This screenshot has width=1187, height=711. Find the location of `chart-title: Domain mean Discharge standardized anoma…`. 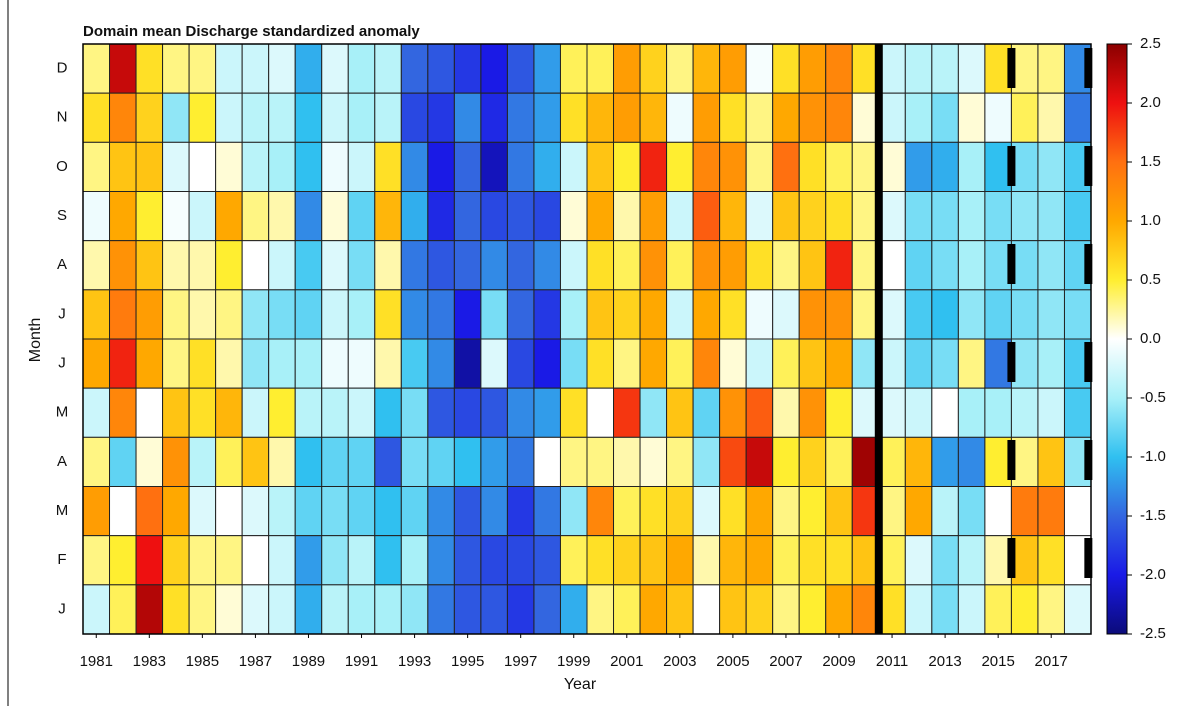

chart-title: Domain mean Discharge standardized anoma… is located at coordinates (251, 31).